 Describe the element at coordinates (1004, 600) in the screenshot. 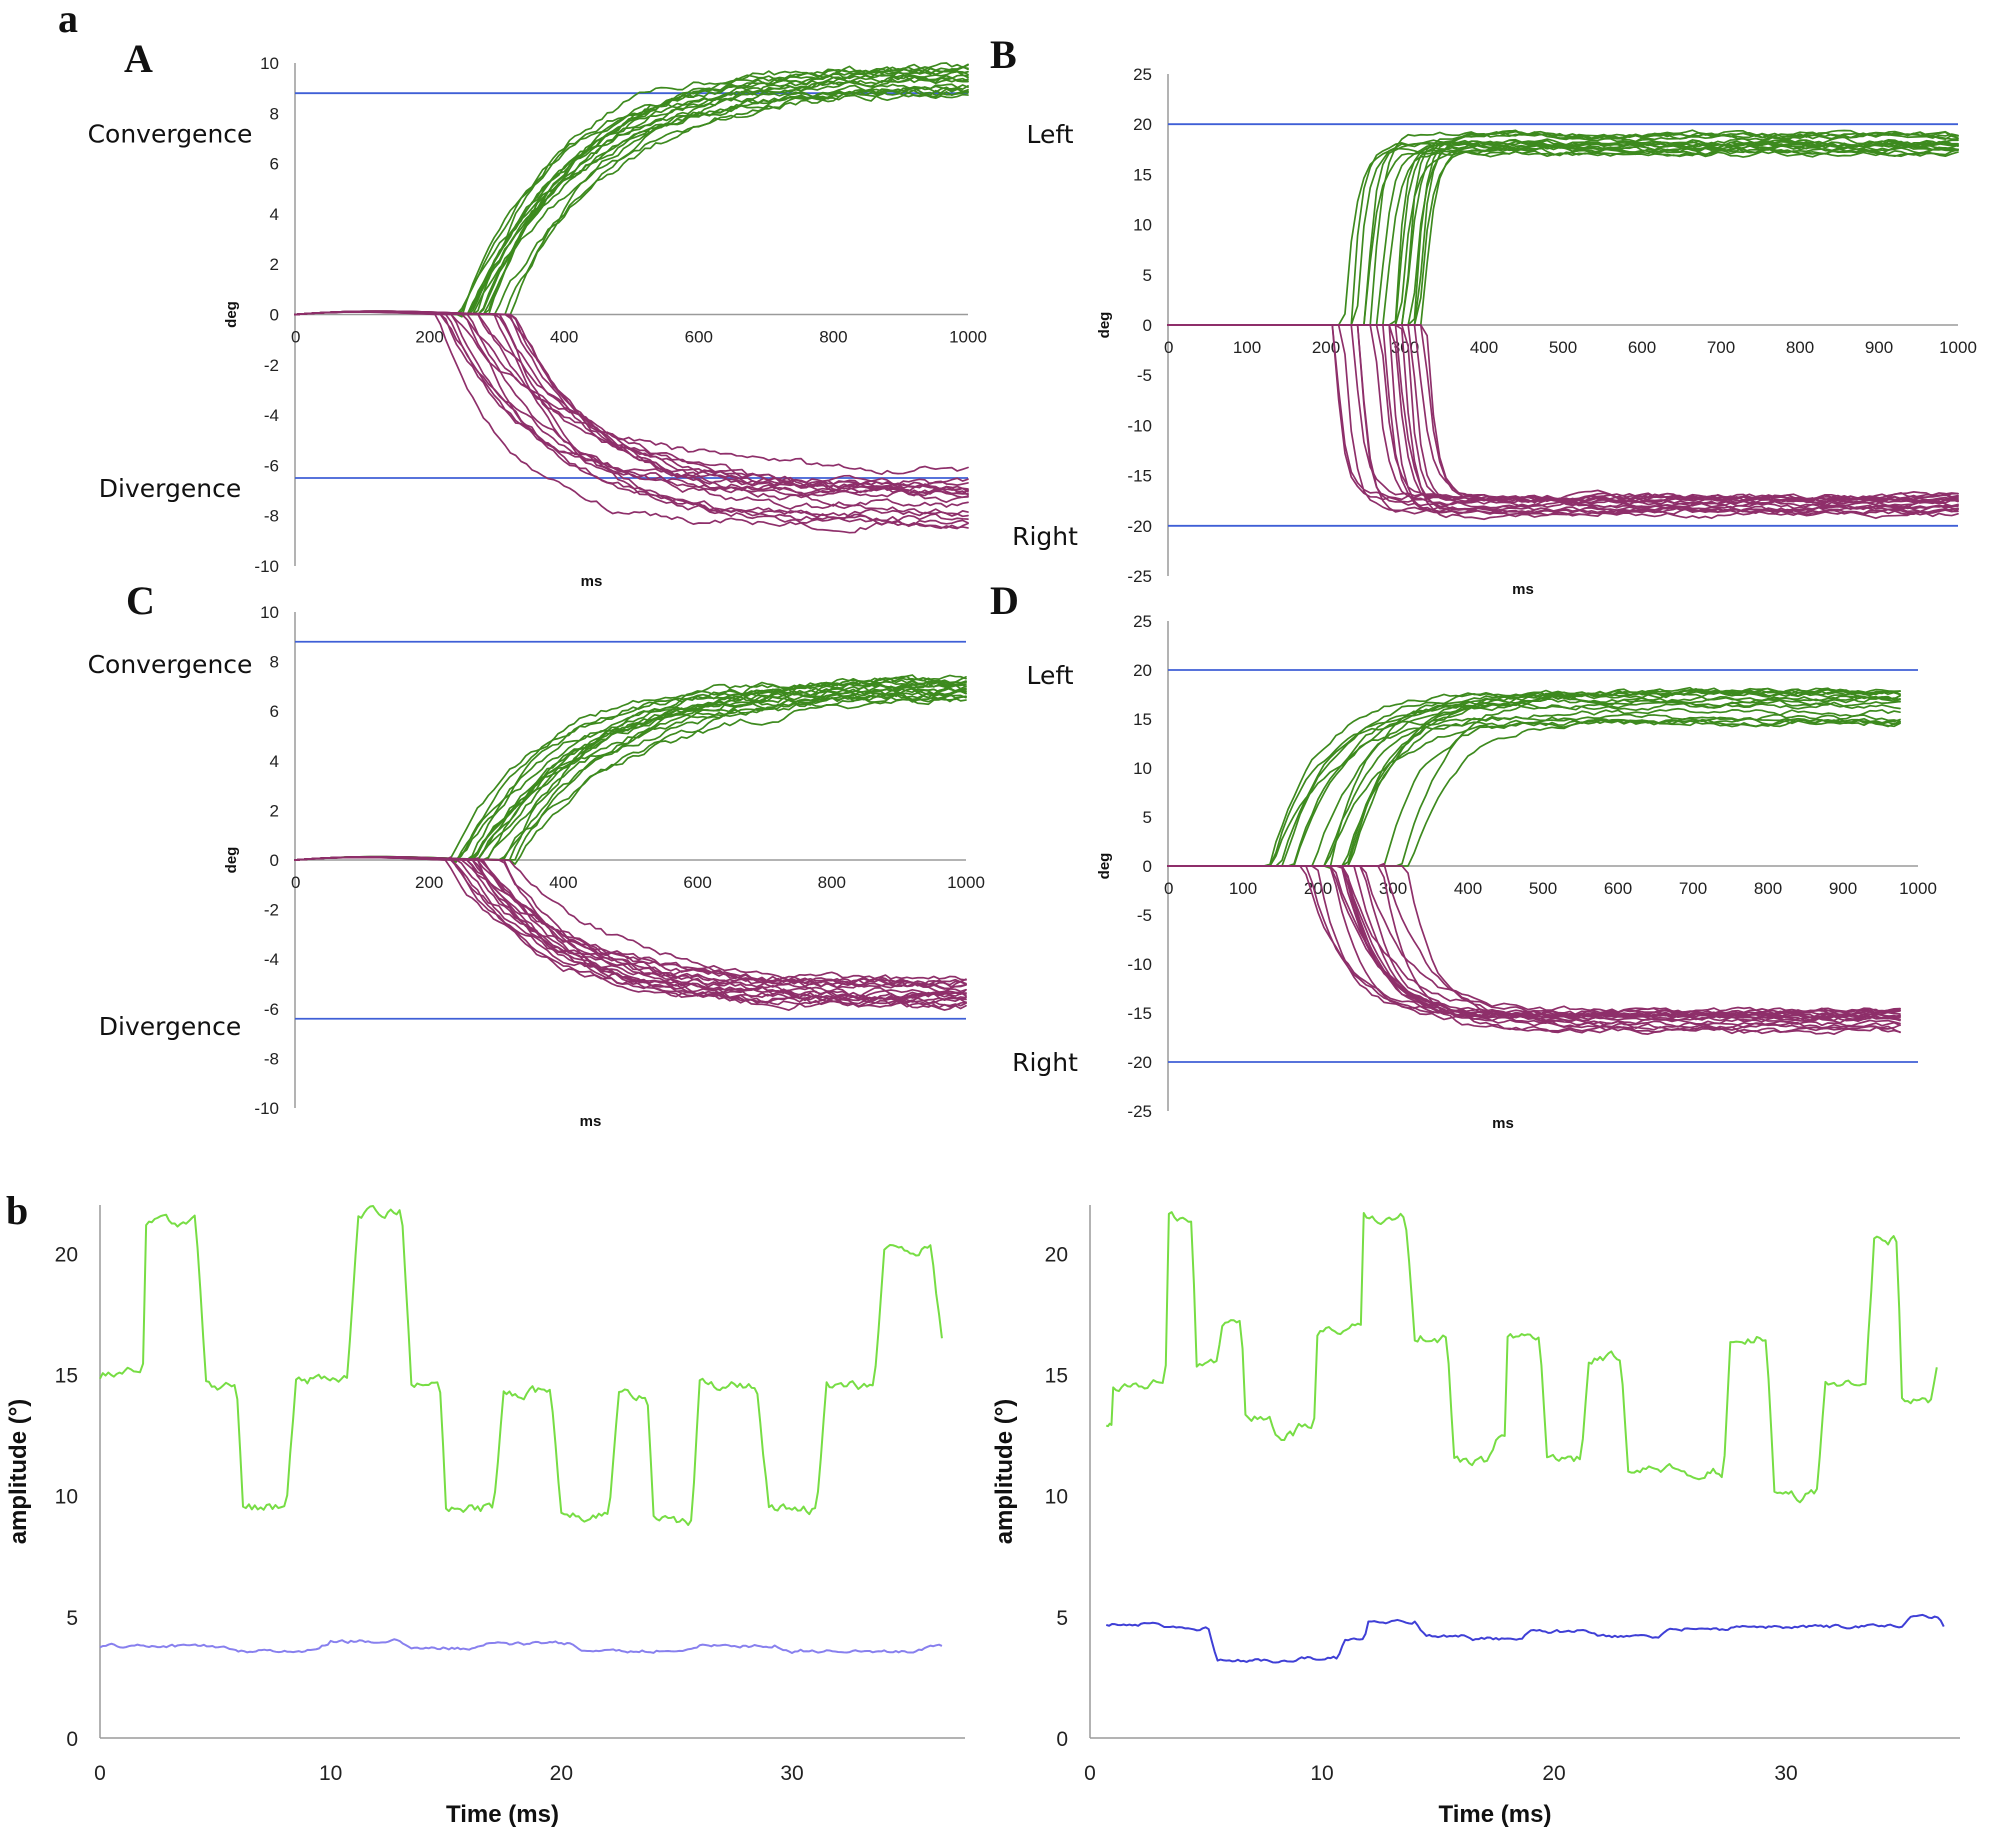

I see `panel-D-letter: D` at that location.